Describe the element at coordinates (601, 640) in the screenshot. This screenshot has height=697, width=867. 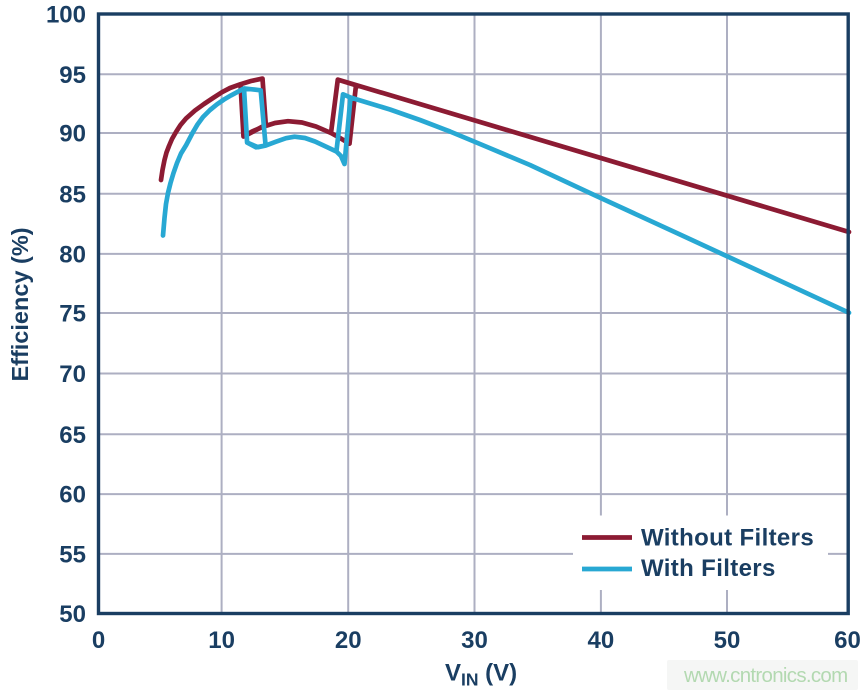
I see `svg-text: 40` at that location.